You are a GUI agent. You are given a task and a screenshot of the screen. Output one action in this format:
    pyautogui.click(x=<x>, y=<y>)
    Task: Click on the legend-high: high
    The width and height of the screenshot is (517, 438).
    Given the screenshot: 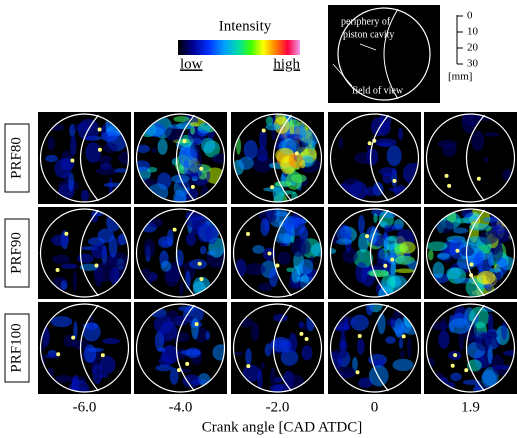 What is the action you would take?
    pyautogui.click(x=286, y=64)
    